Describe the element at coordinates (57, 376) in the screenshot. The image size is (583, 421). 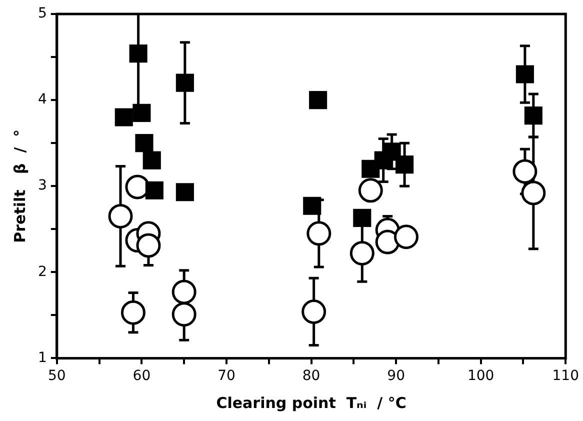
I see `x-tick-label: 50` at that location.